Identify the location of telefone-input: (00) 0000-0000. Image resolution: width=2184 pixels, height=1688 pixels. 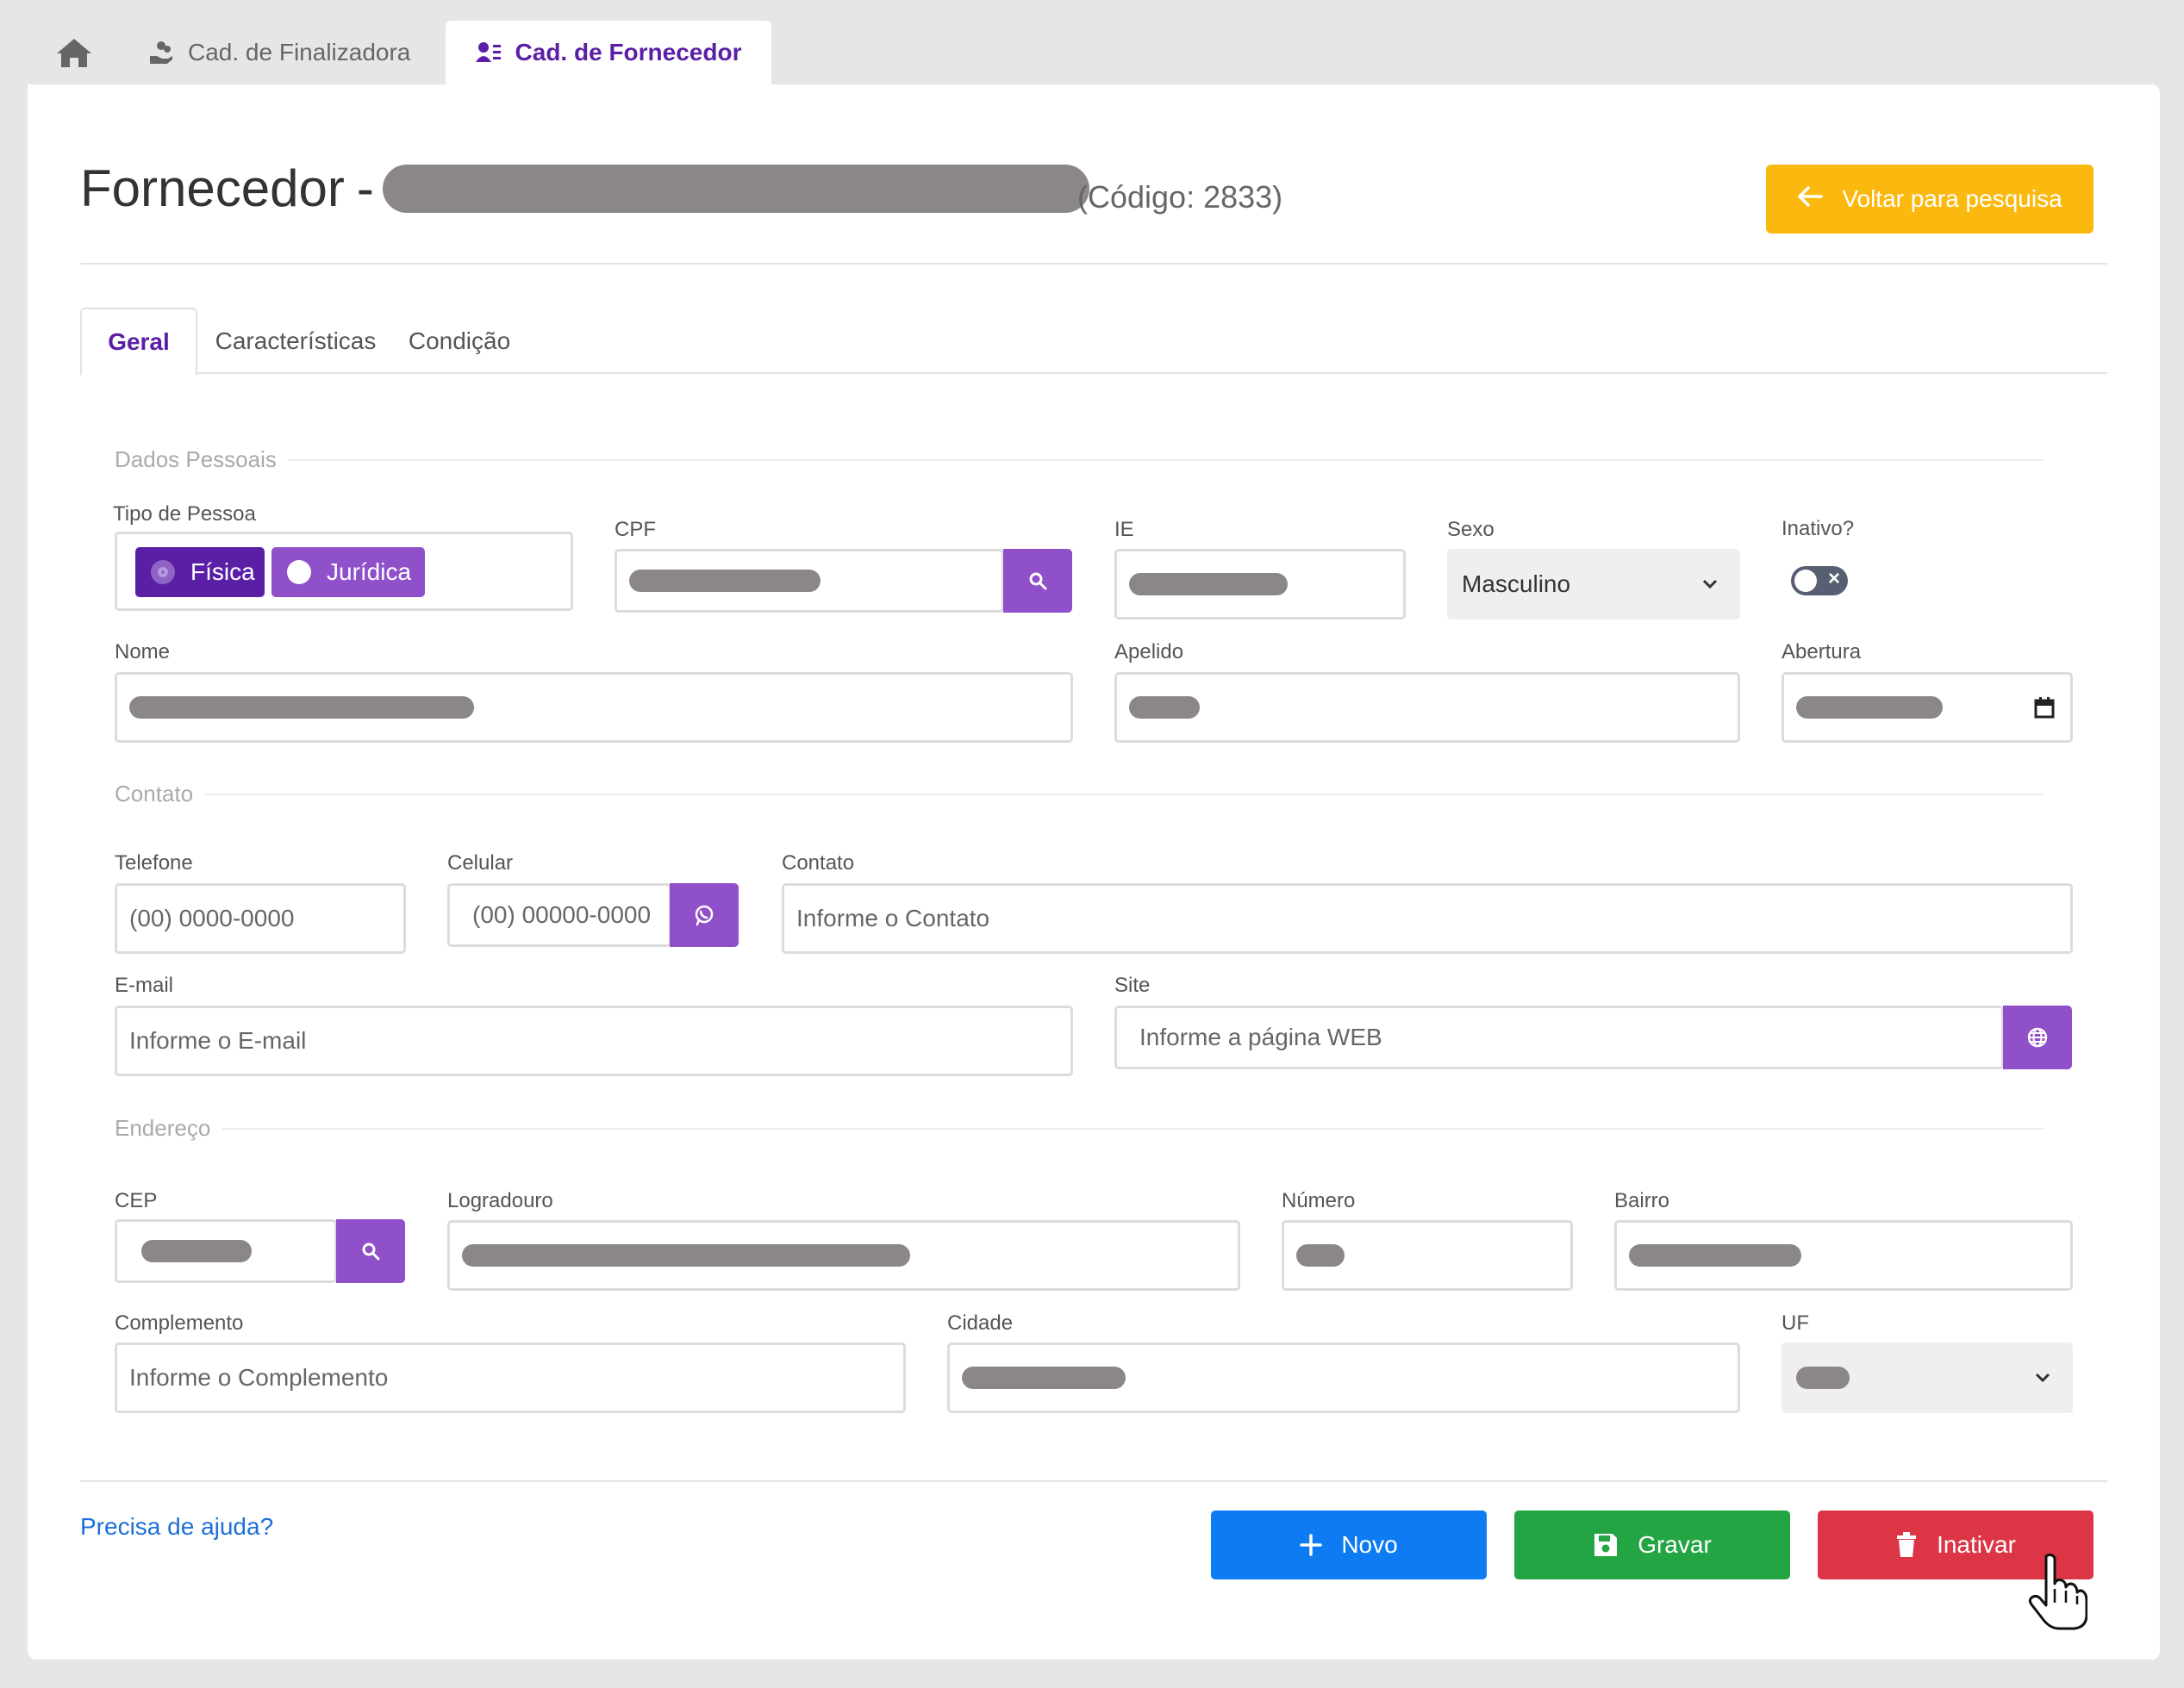
(261, 919).